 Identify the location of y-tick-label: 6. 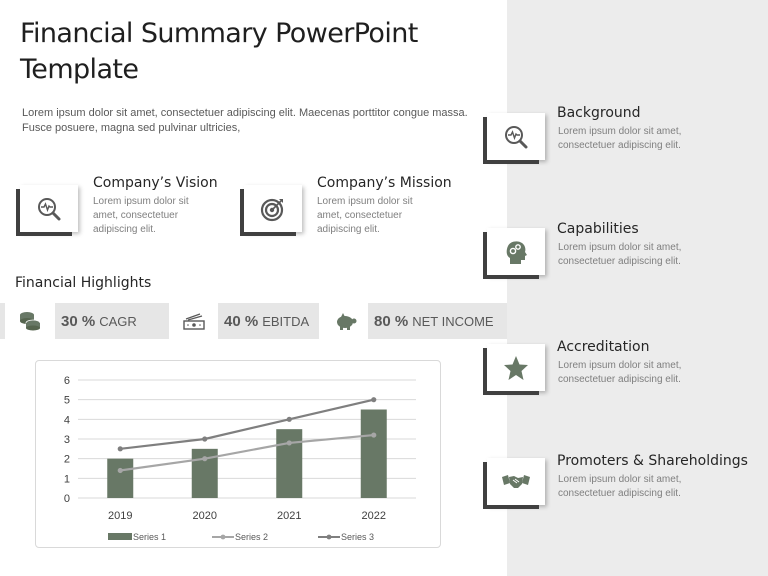
(67, 381).